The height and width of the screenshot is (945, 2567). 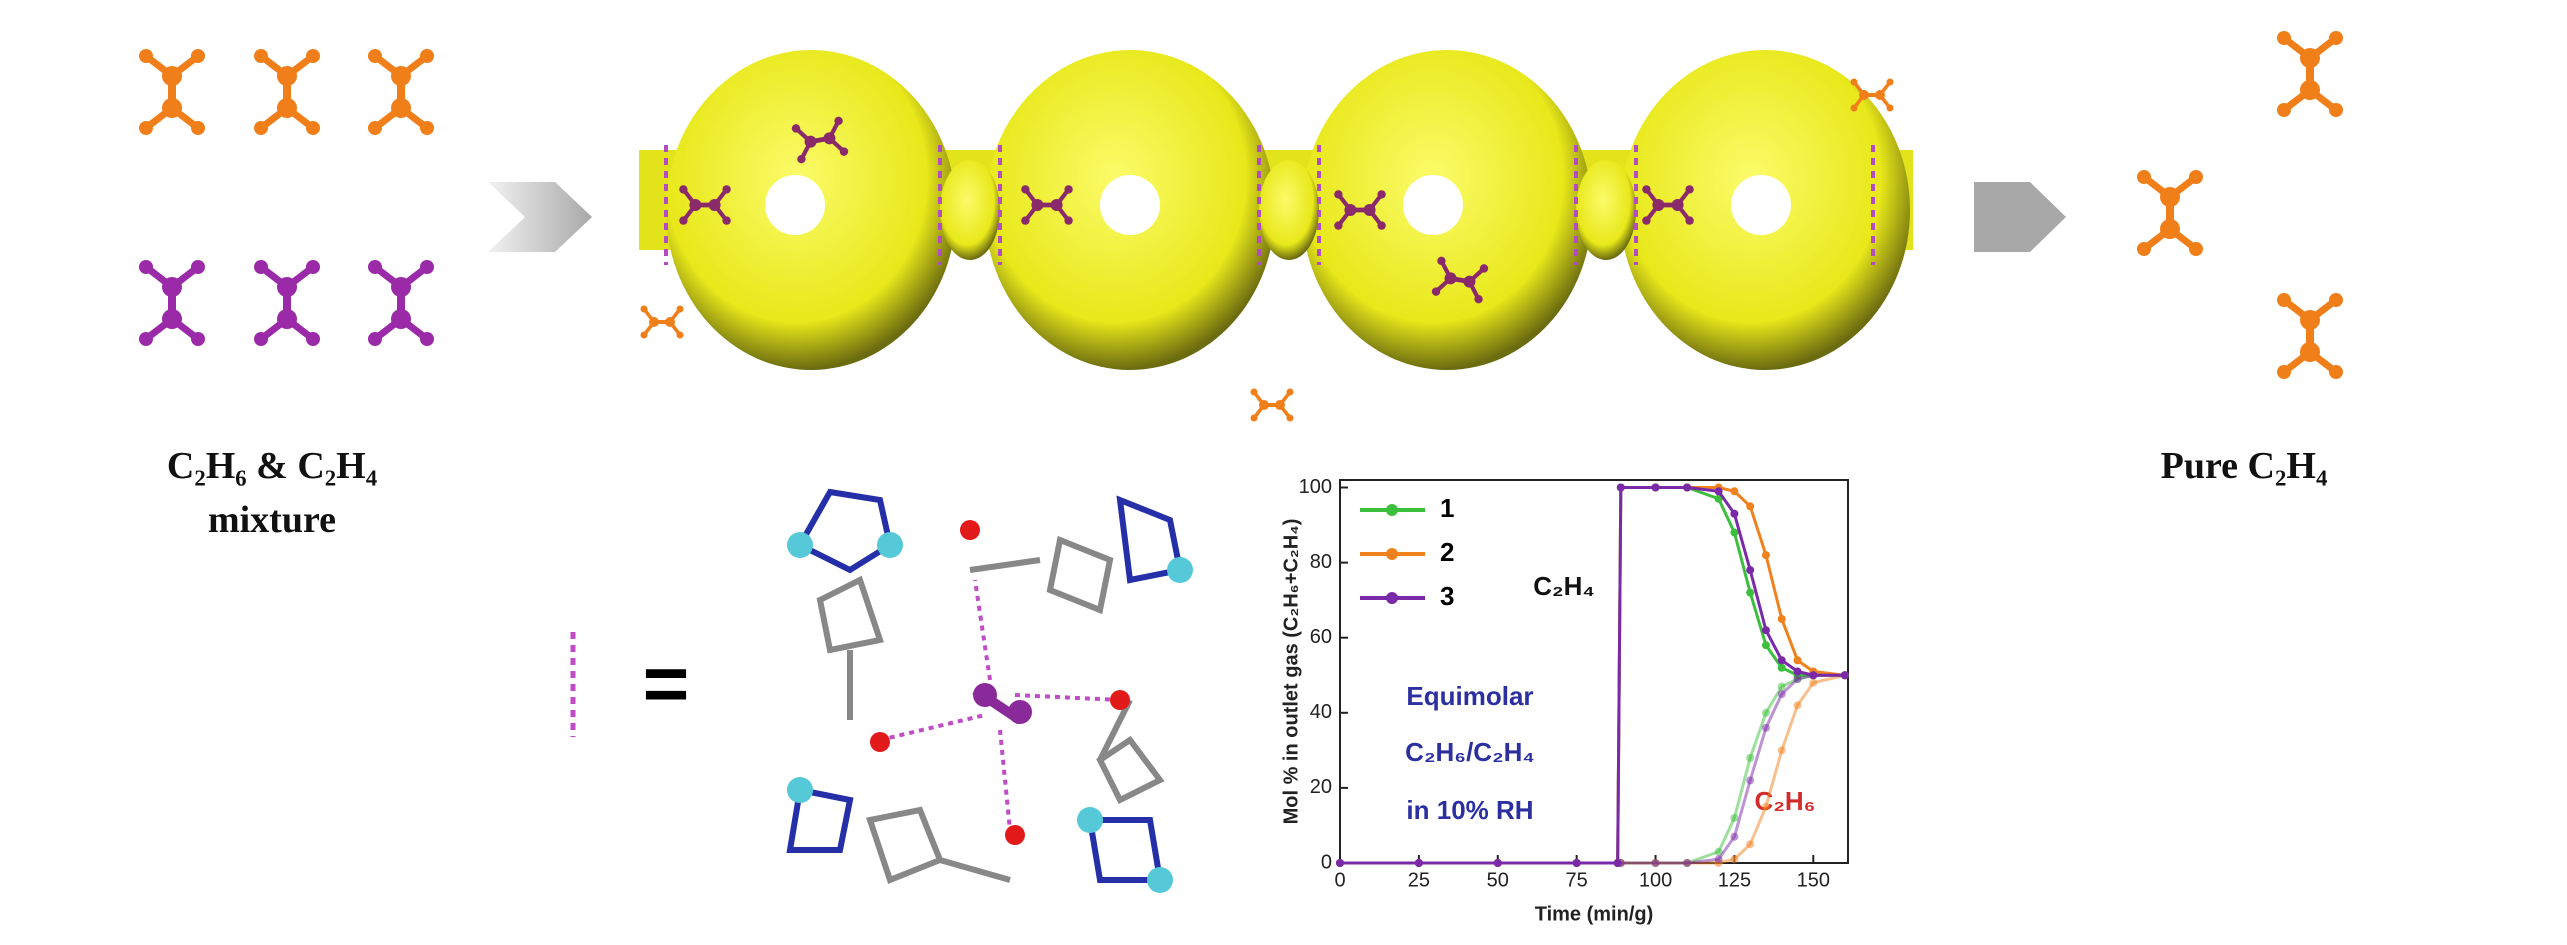 I want to click on series-line, so click(x=1592, y=769).